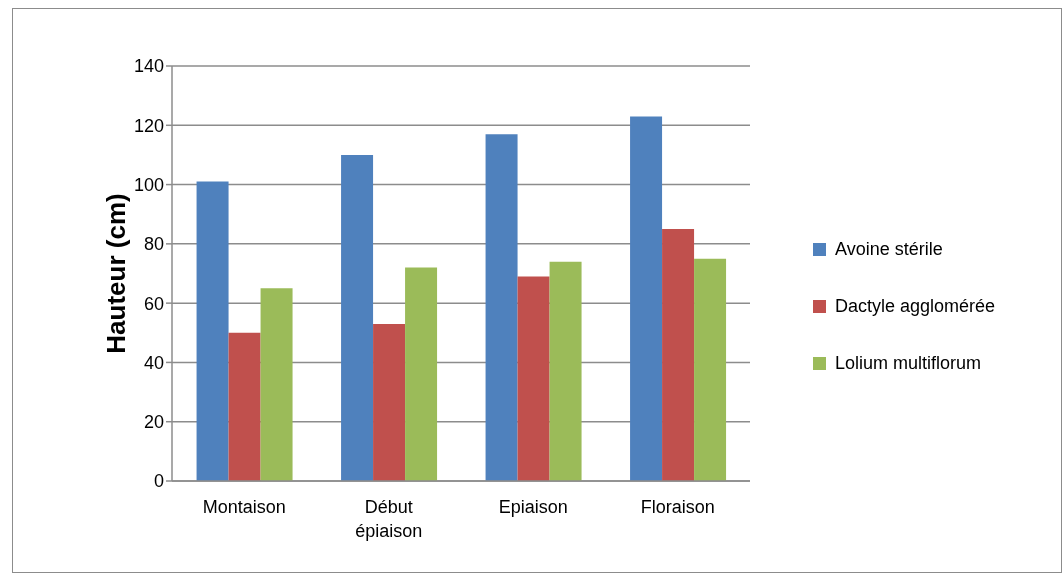  What do you see at coordinates (158, 481) in the screenshot?
I see `y-tick-label: 0` at bounding box center [158, 481].